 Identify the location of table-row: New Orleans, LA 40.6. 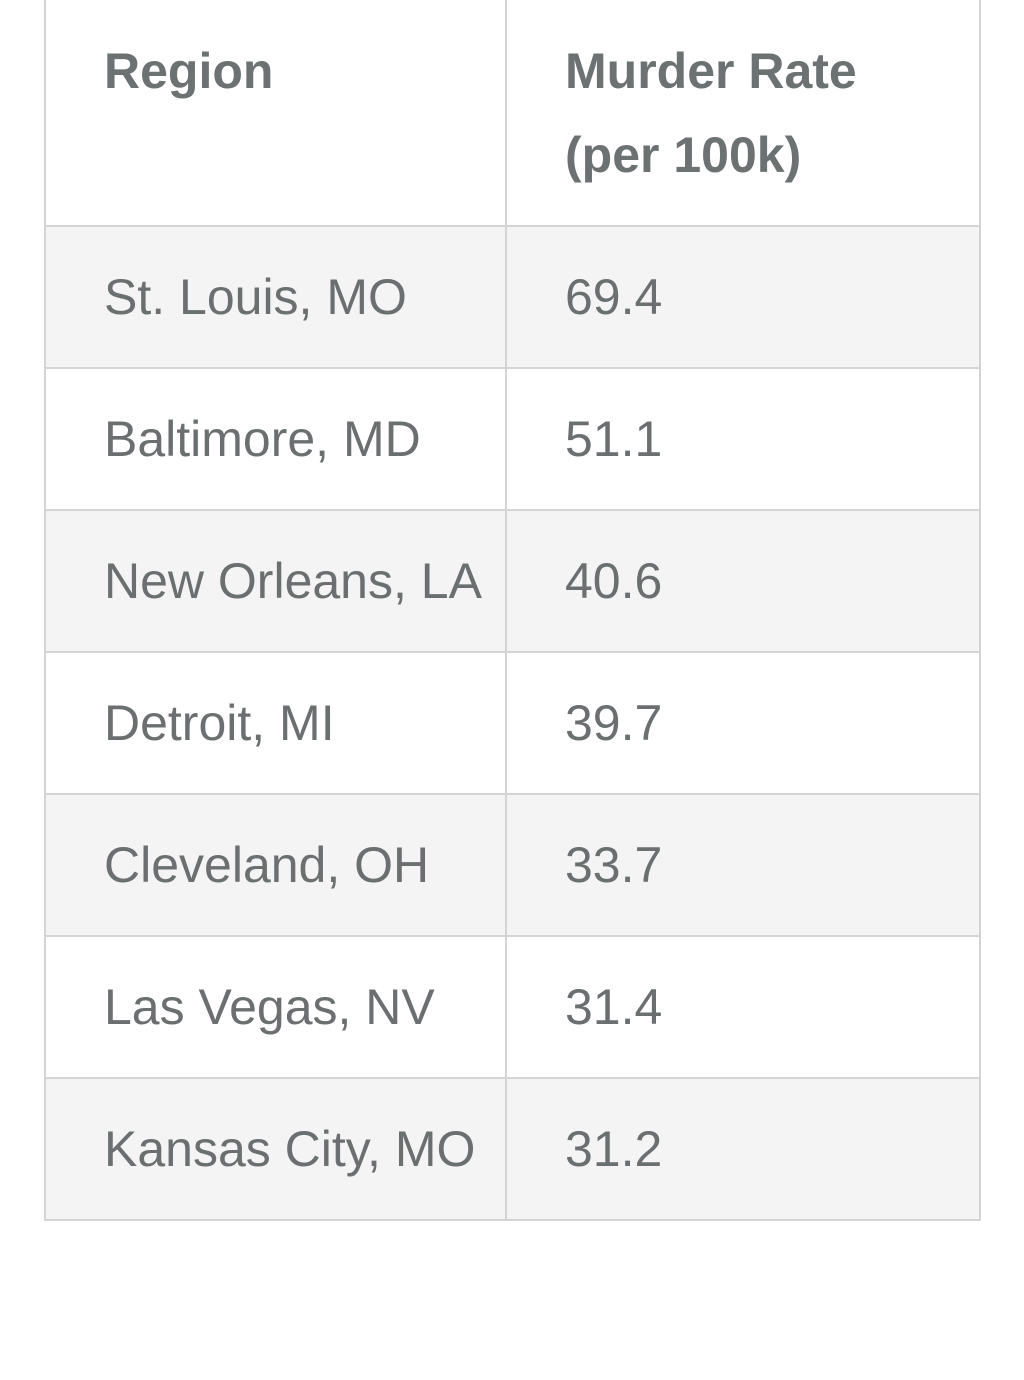
(512, 581).